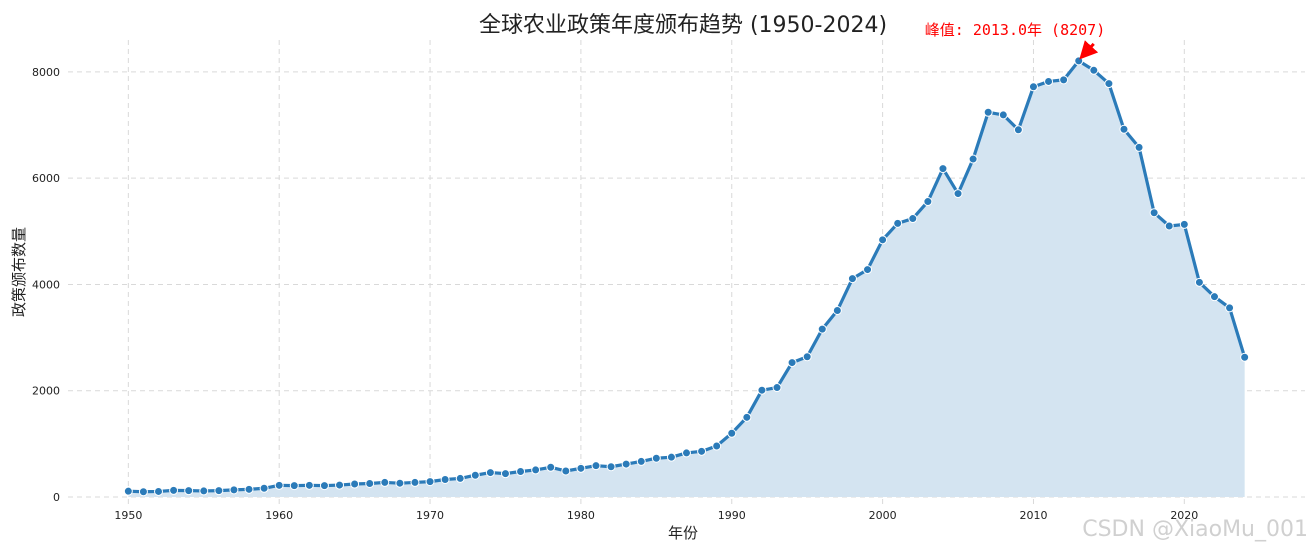  What do you see at coordinates (732, 515) in the screenshot?
I see `x-tick-label: 1990` at bounding box center [732, 515].